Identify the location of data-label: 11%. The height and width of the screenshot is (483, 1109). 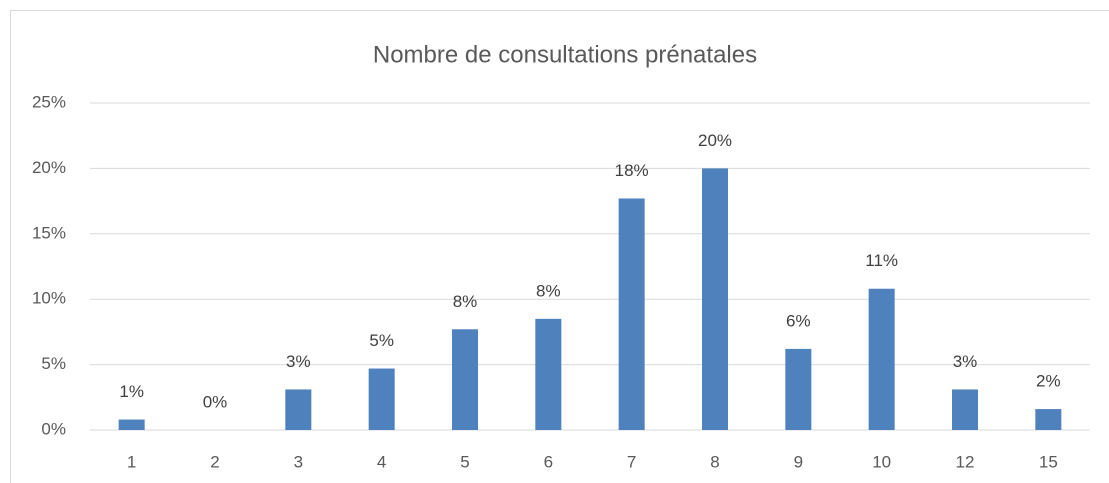
(881, 260).